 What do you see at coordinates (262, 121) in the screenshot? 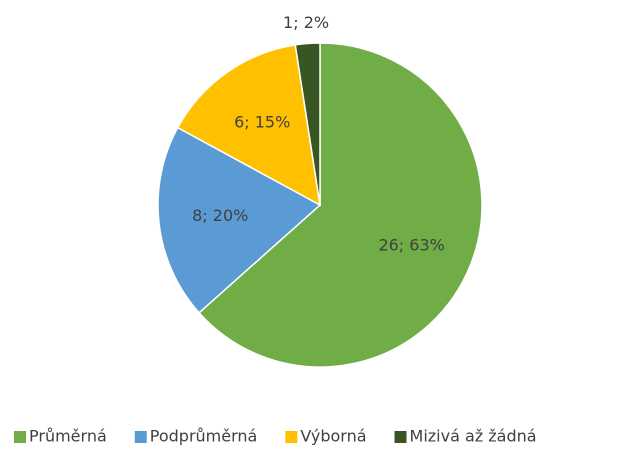
I see `data-label: 6; 15%` at bounding box center [262, 121].